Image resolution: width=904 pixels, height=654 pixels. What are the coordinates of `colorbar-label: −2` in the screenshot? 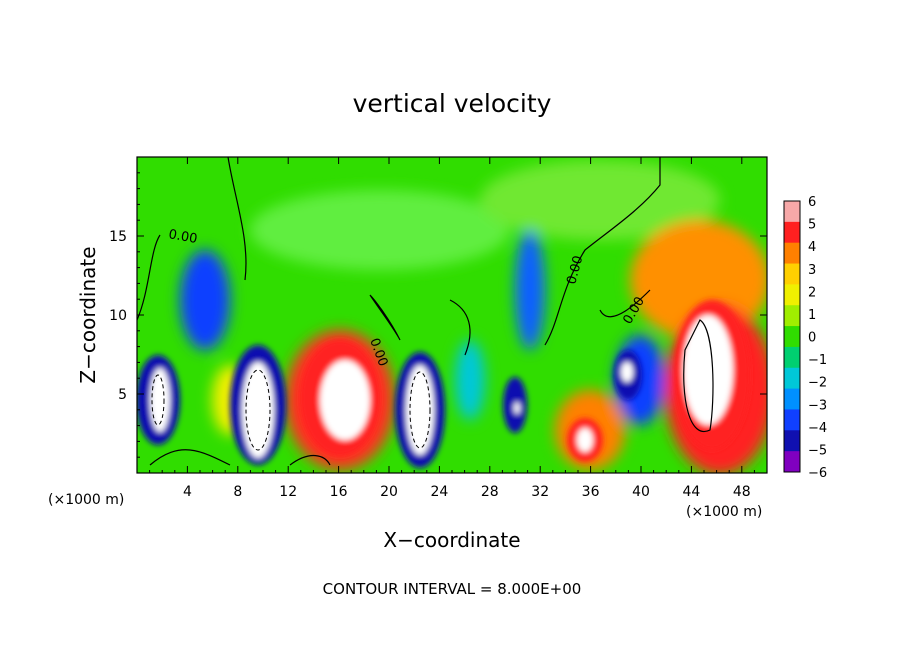 It's located at (817, 383).